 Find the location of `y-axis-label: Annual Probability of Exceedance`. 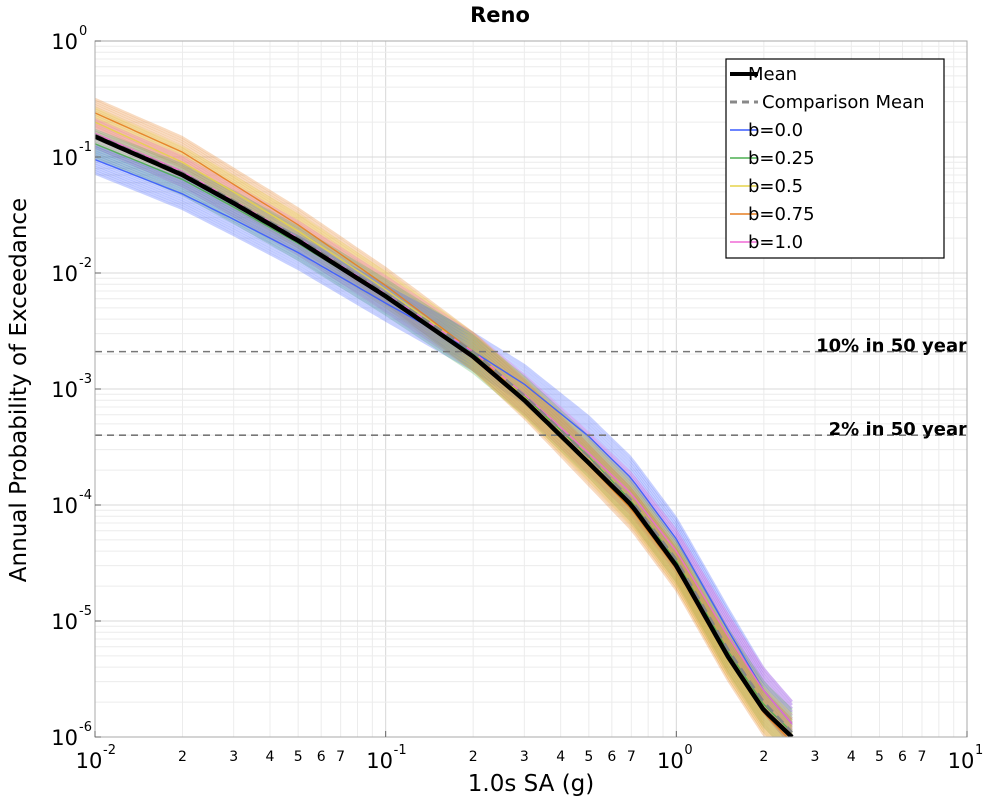

y-axis-label: Annual Probability of Exceedance is located at coordinates (19, 390).